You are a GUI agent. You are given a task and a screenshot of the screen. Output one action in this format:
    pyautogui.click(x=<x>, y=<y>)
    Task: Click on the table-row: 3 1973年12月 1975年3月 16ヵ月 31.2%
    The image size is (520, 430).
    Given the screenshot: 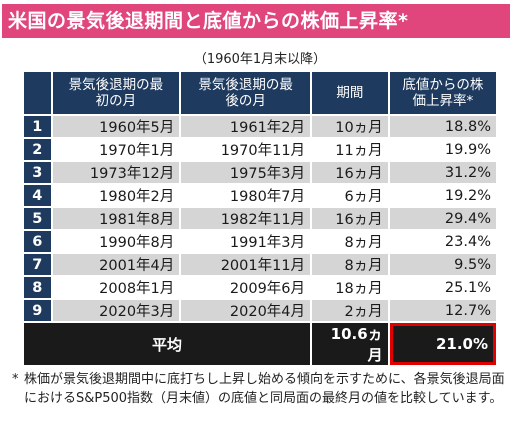 What is the action you would take?
    pyautogui.click(x=260, y=172)
    